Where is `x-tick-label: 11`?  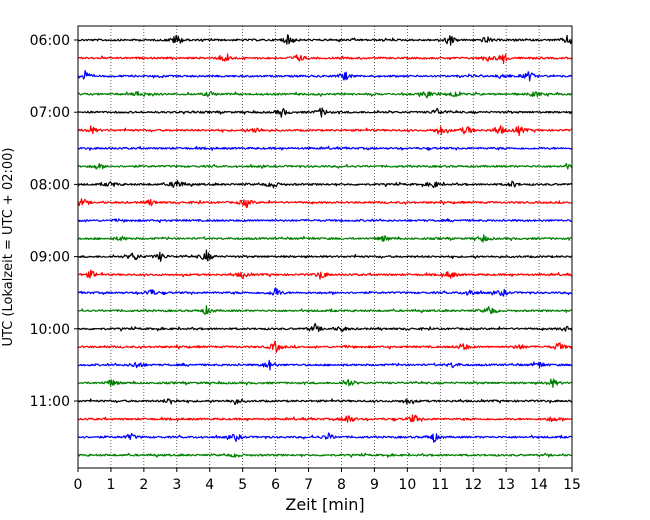
x-tick-label: 11 is located at coordinates (440, 485).